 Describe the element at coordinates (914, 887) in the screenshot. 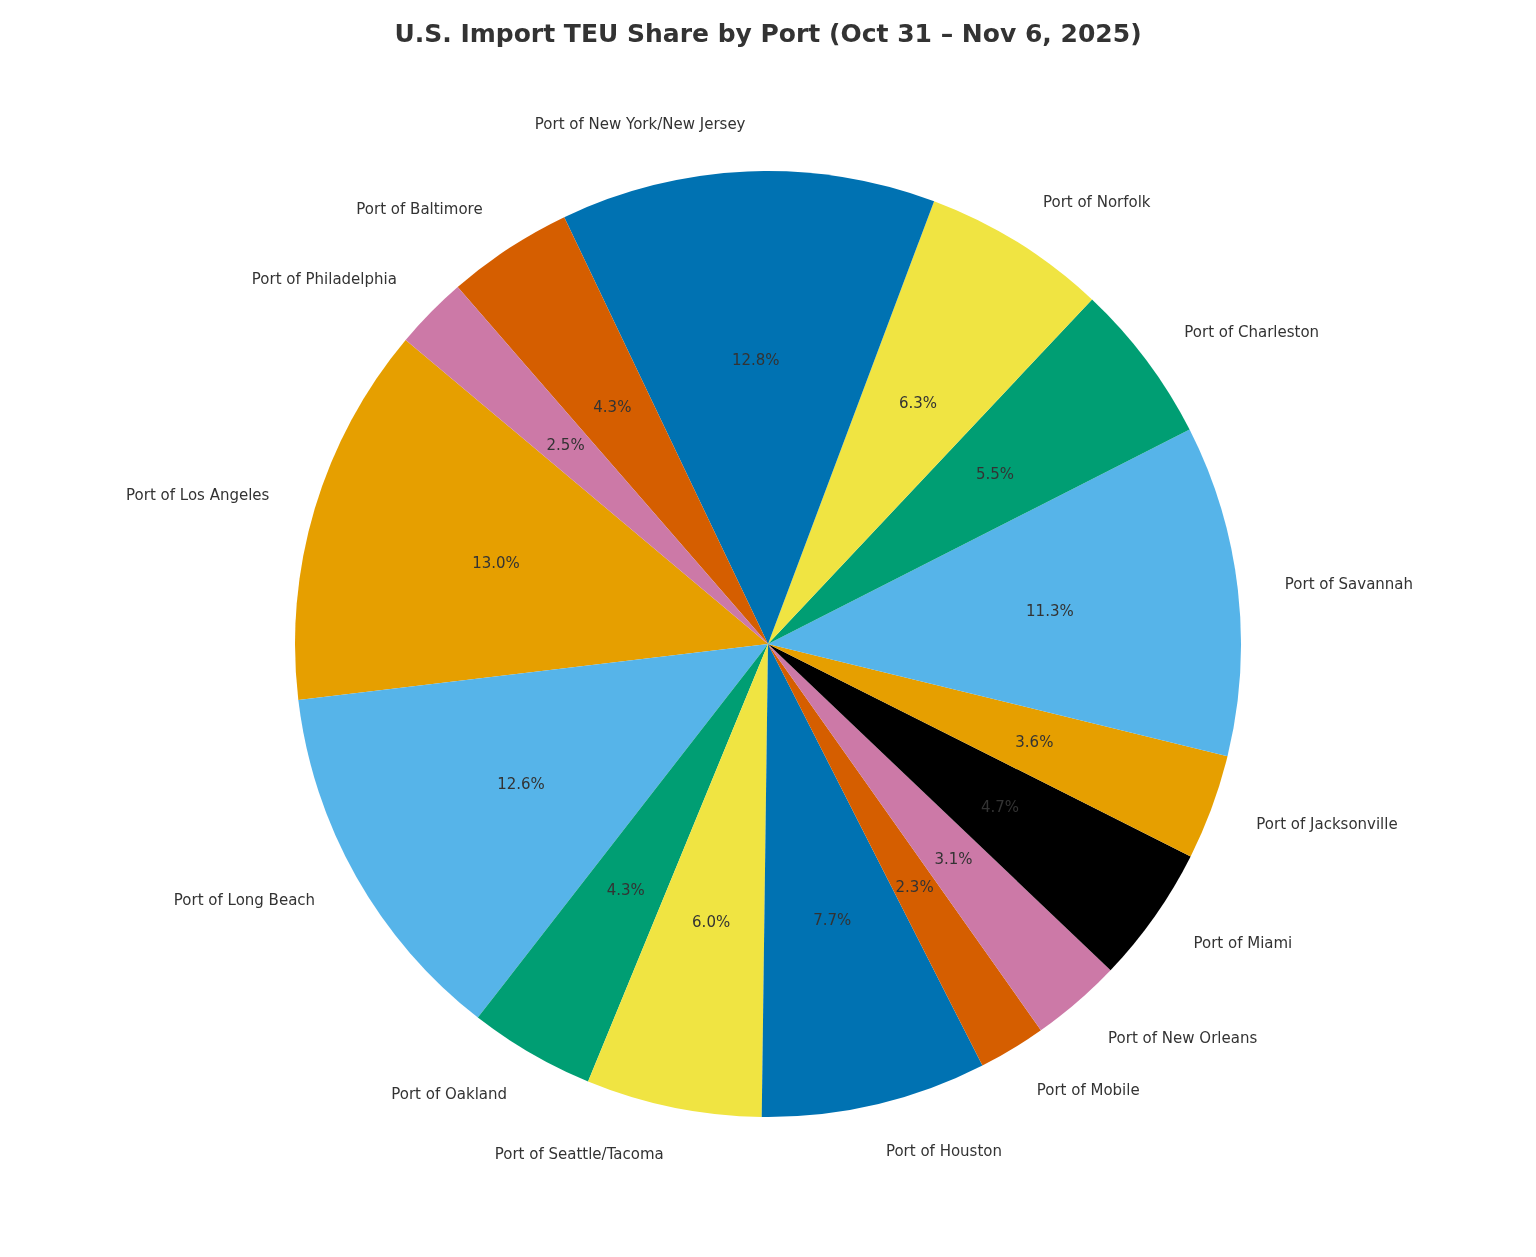

I see `data-label: 2.3%` at that location.